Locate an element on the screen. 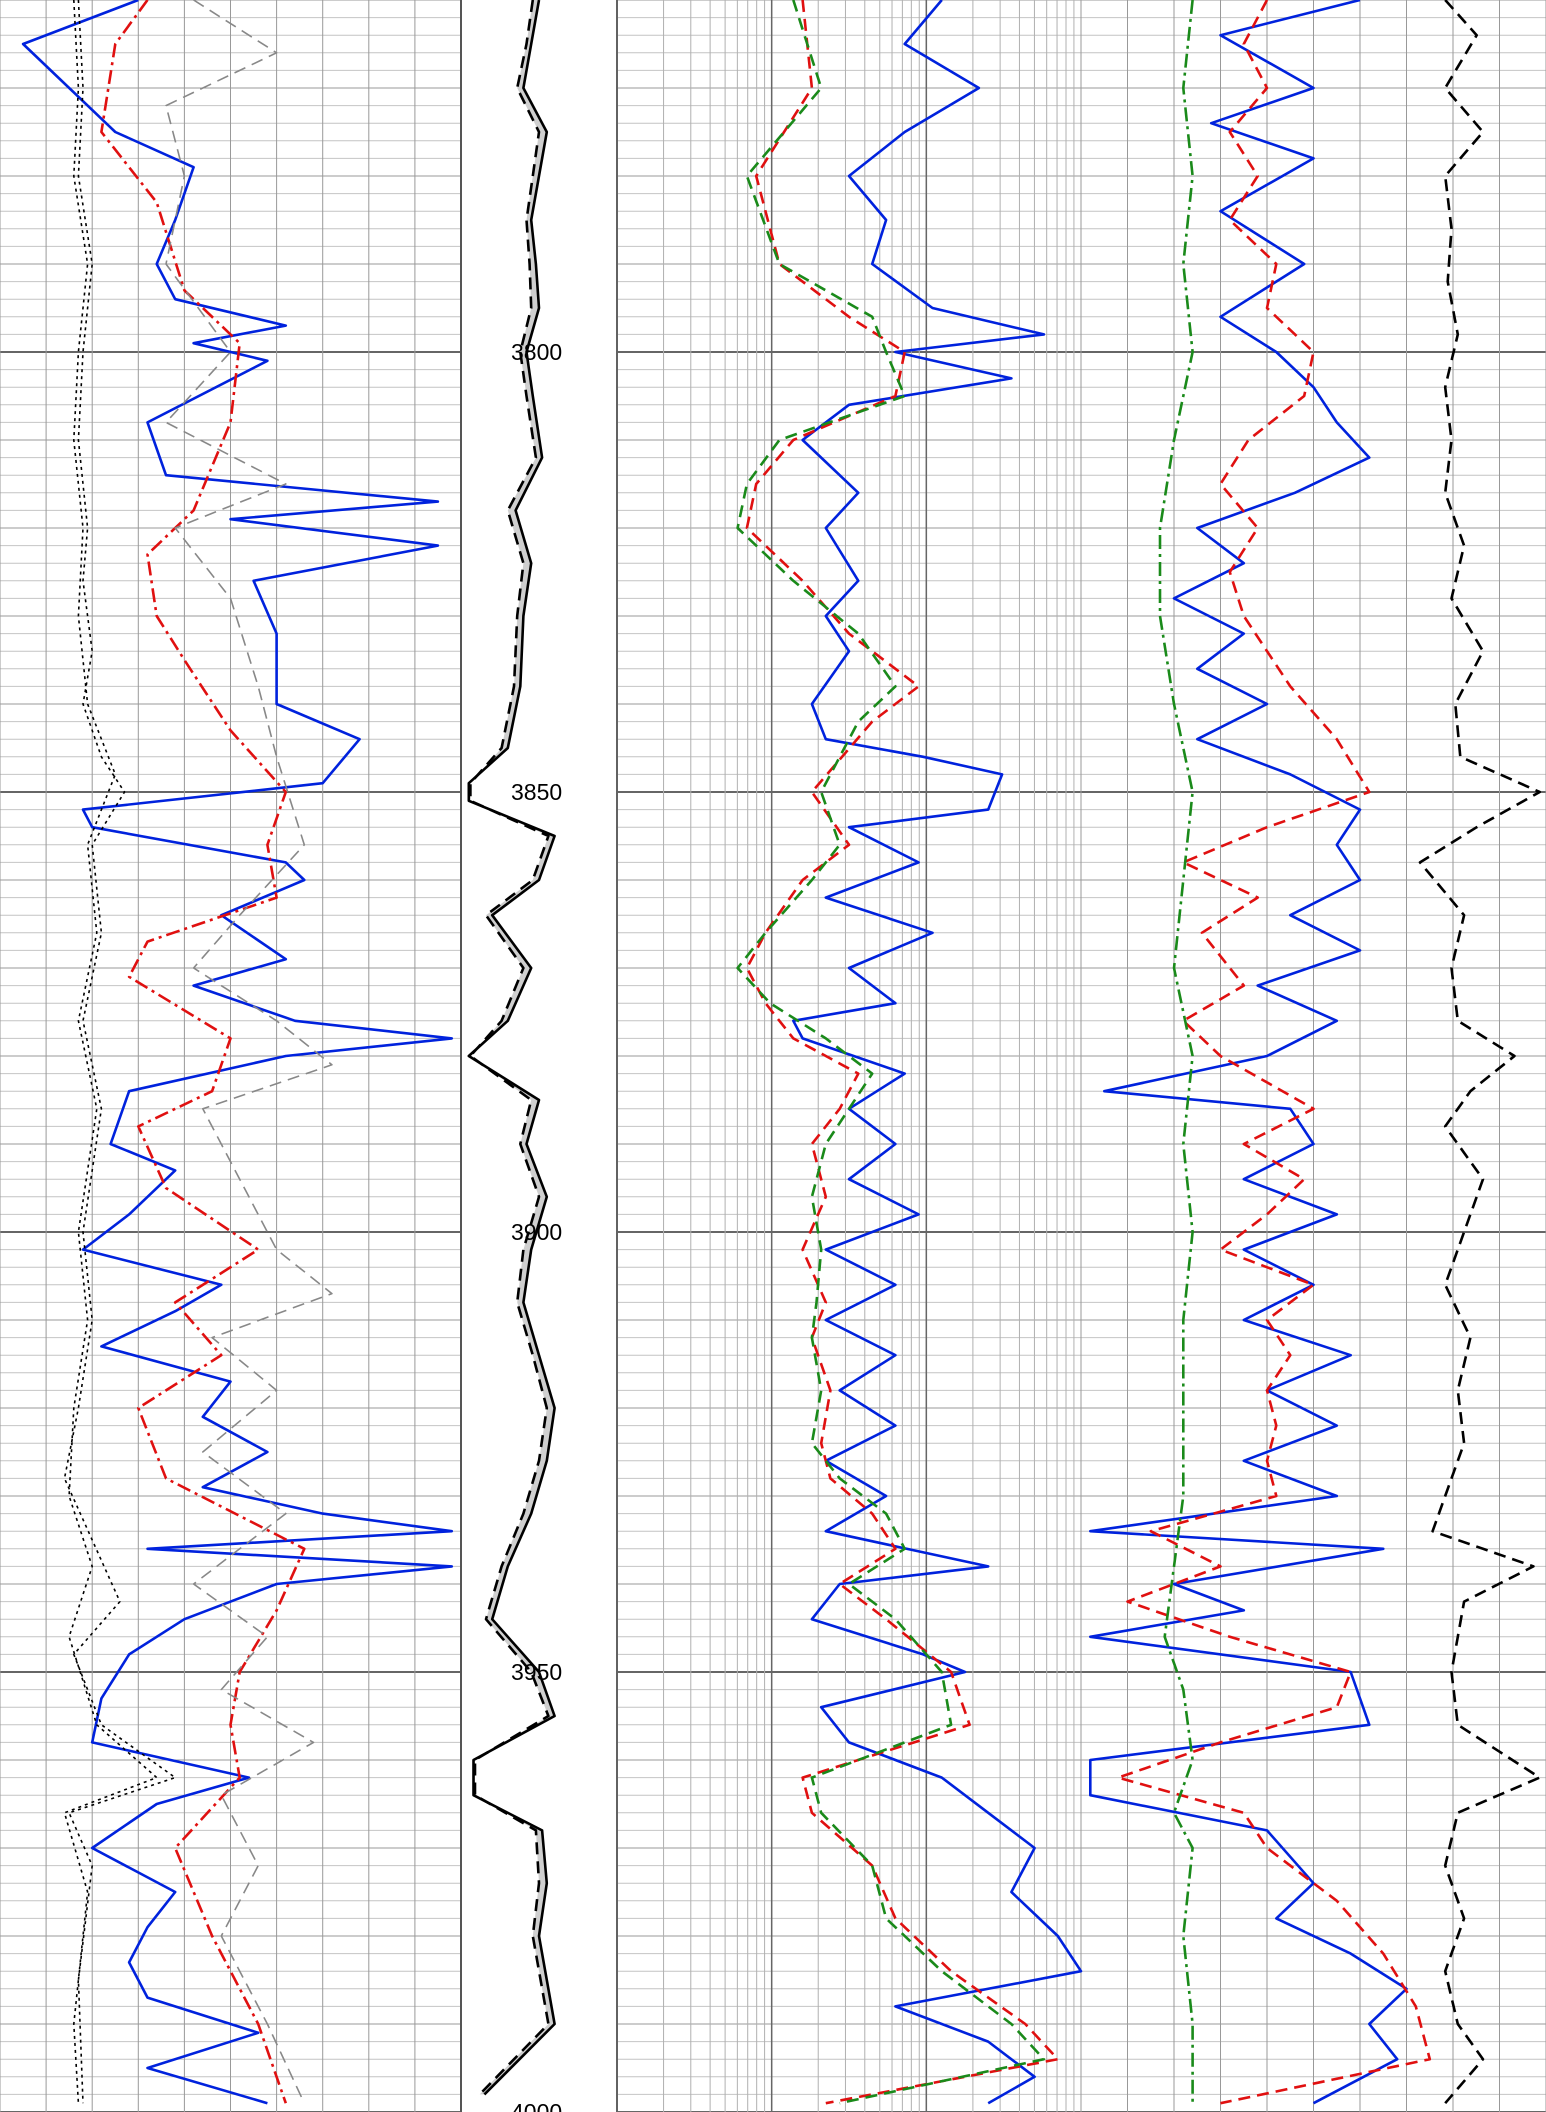 The width and height of the screenshot is (1546, 2112). depth-label: 3950 is located at coordinates (536, 1672).